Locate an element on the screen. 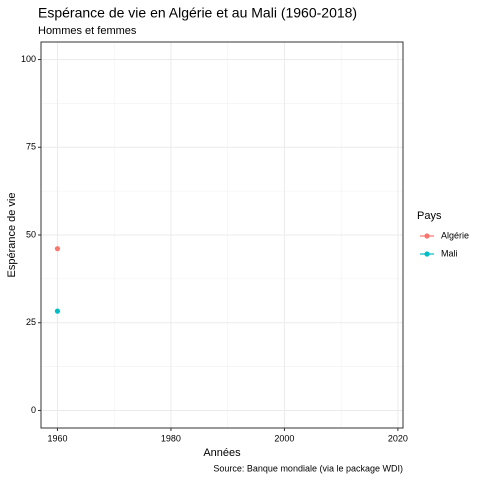  x-axis-label: Années is located at coordinates (222, 453).